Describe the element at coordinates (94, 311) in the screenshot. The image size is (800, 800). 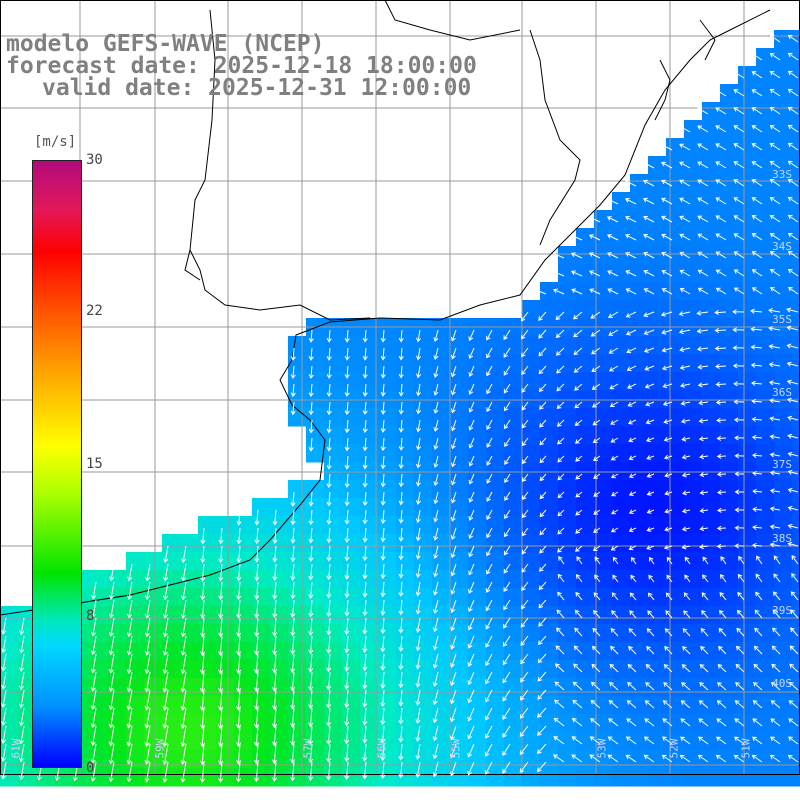
I see `colorbar-tick: 22` at that location.